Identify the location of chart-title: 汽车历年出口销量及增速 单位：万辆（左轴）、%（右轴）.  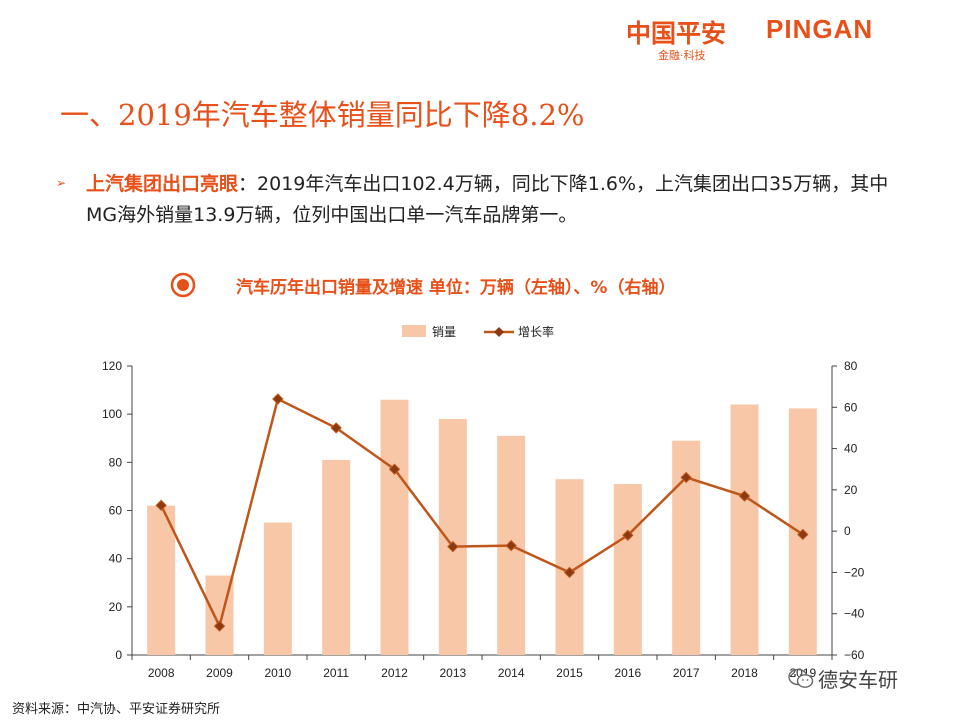
(456, 288).